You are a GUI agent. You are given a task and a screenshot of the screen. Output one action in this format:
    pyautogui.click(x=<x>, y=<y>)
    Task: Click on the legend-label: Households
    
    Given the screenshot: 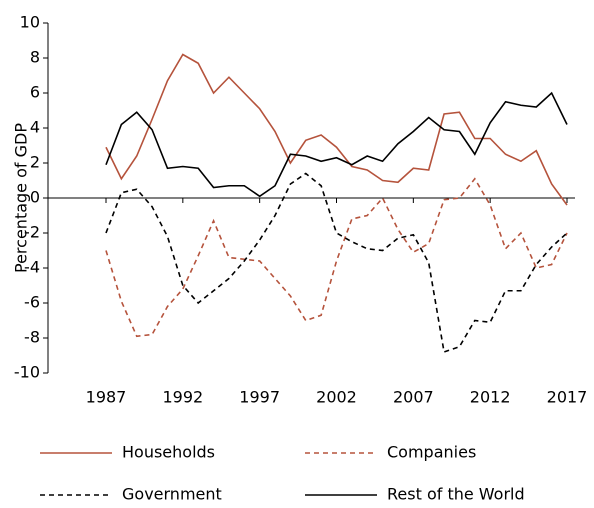 What is the action you would take?
    pyautogui.click(x=168, y=452)
    